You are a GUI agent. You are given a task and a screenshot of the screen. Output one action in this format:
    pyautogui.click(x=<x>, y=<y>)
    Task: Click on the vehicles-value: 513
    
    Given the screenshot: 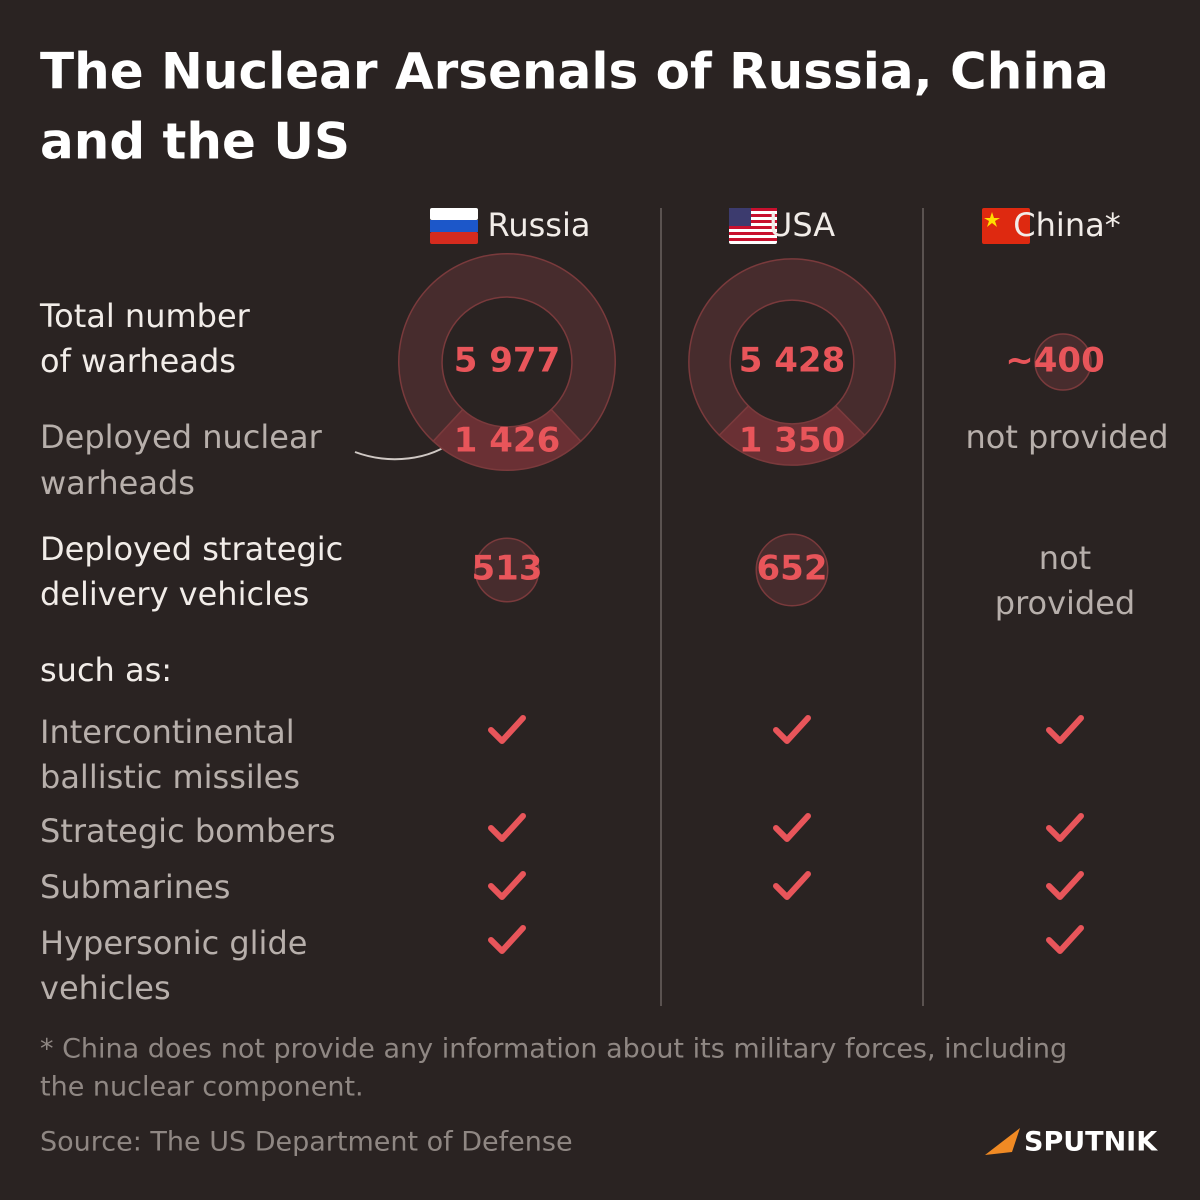 What is the action you would take?
    pyautogui.click(x=507, y=569)
    